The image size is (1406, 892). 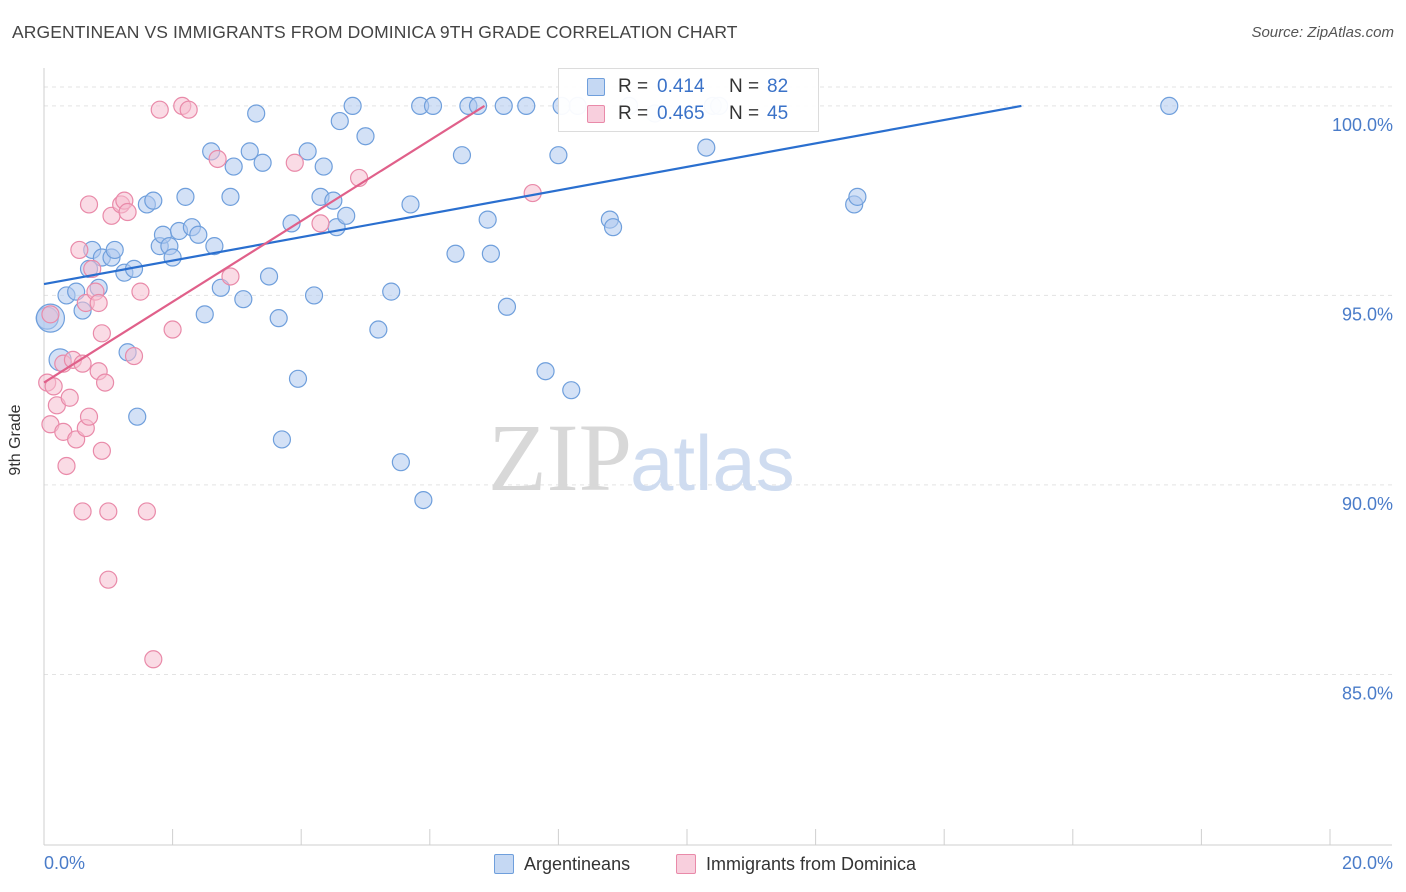 What do you see at coordinates (532, 195) in the screenshot?
I see `trend-line-blue` at bounding box center [532, 195].